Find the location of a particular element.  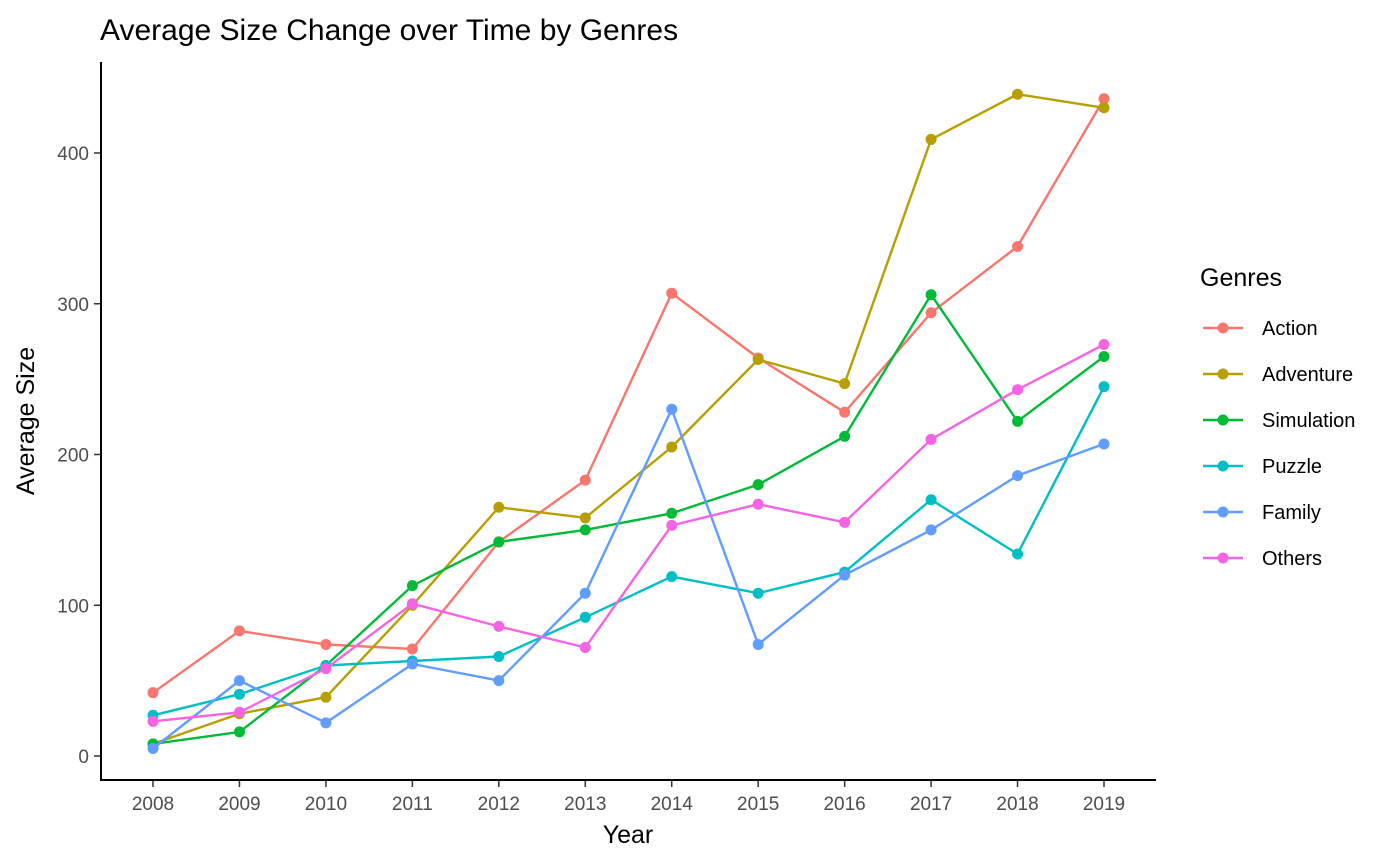

x-tick-label: 2015 is located at coordinates (758, 804).